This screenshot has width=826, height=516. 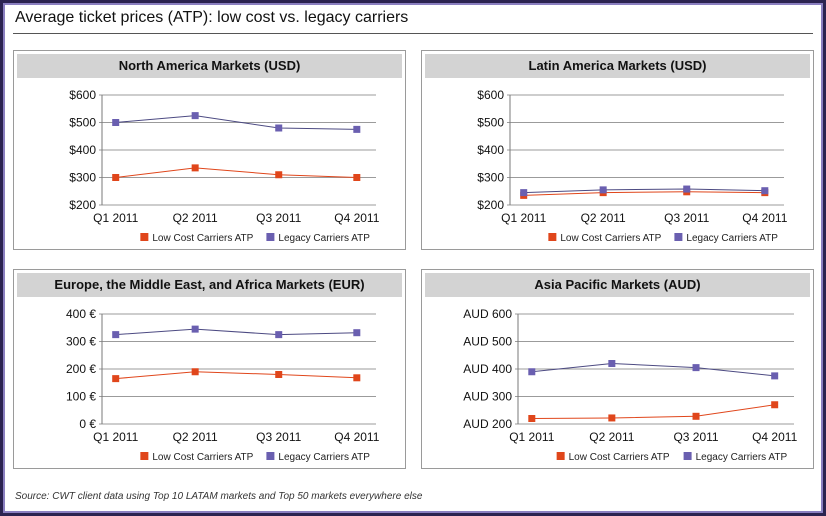 I want to click on y-tick-label: 300 €, so click(x=81, y=342).